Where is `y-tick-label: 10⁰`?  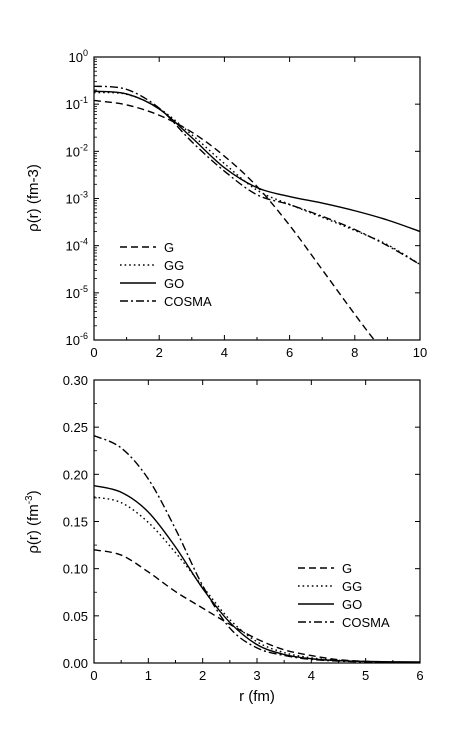
y-tick-label: 10⁰ is located at coordinates (78, 56).